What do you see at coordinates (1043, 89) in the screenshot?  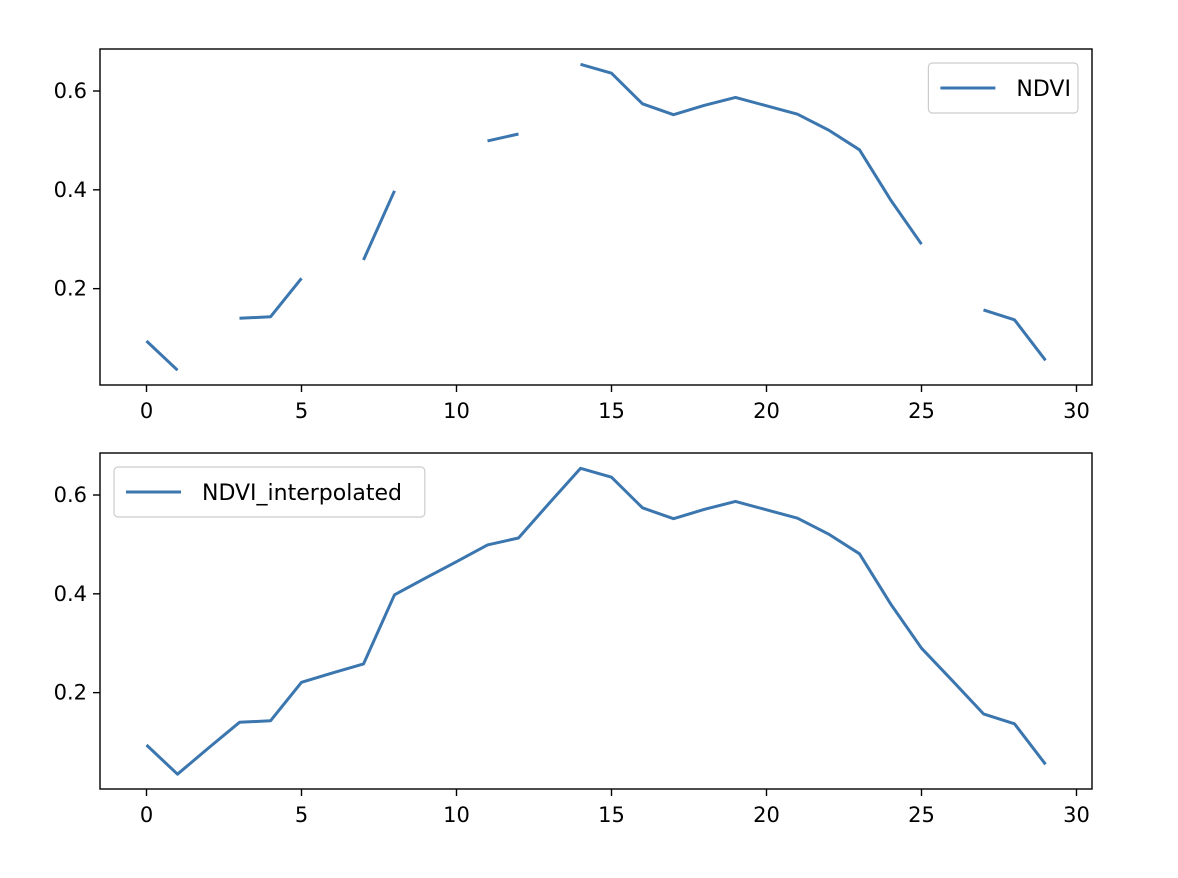 I see `legend-label: NDVI` at bounding box center [1043, 89].